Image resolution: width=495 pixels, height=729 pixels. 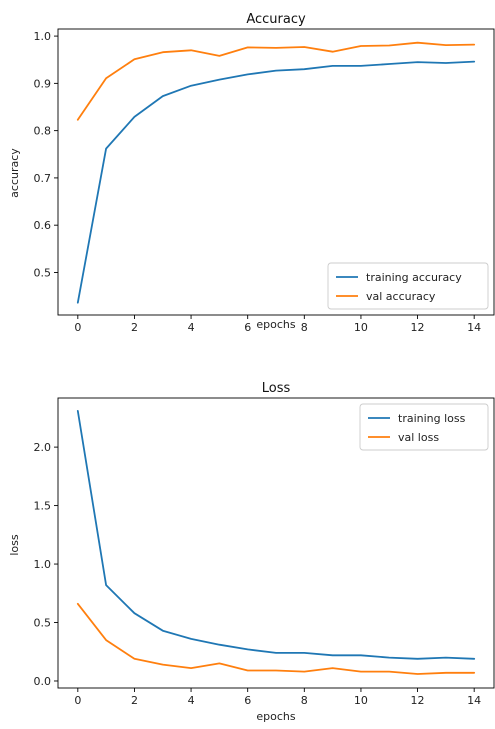 What do you see at coordinates (43, 506) in the screenshot?
I see `y-tick-label: 1.5` at bounding box center [43, 506].